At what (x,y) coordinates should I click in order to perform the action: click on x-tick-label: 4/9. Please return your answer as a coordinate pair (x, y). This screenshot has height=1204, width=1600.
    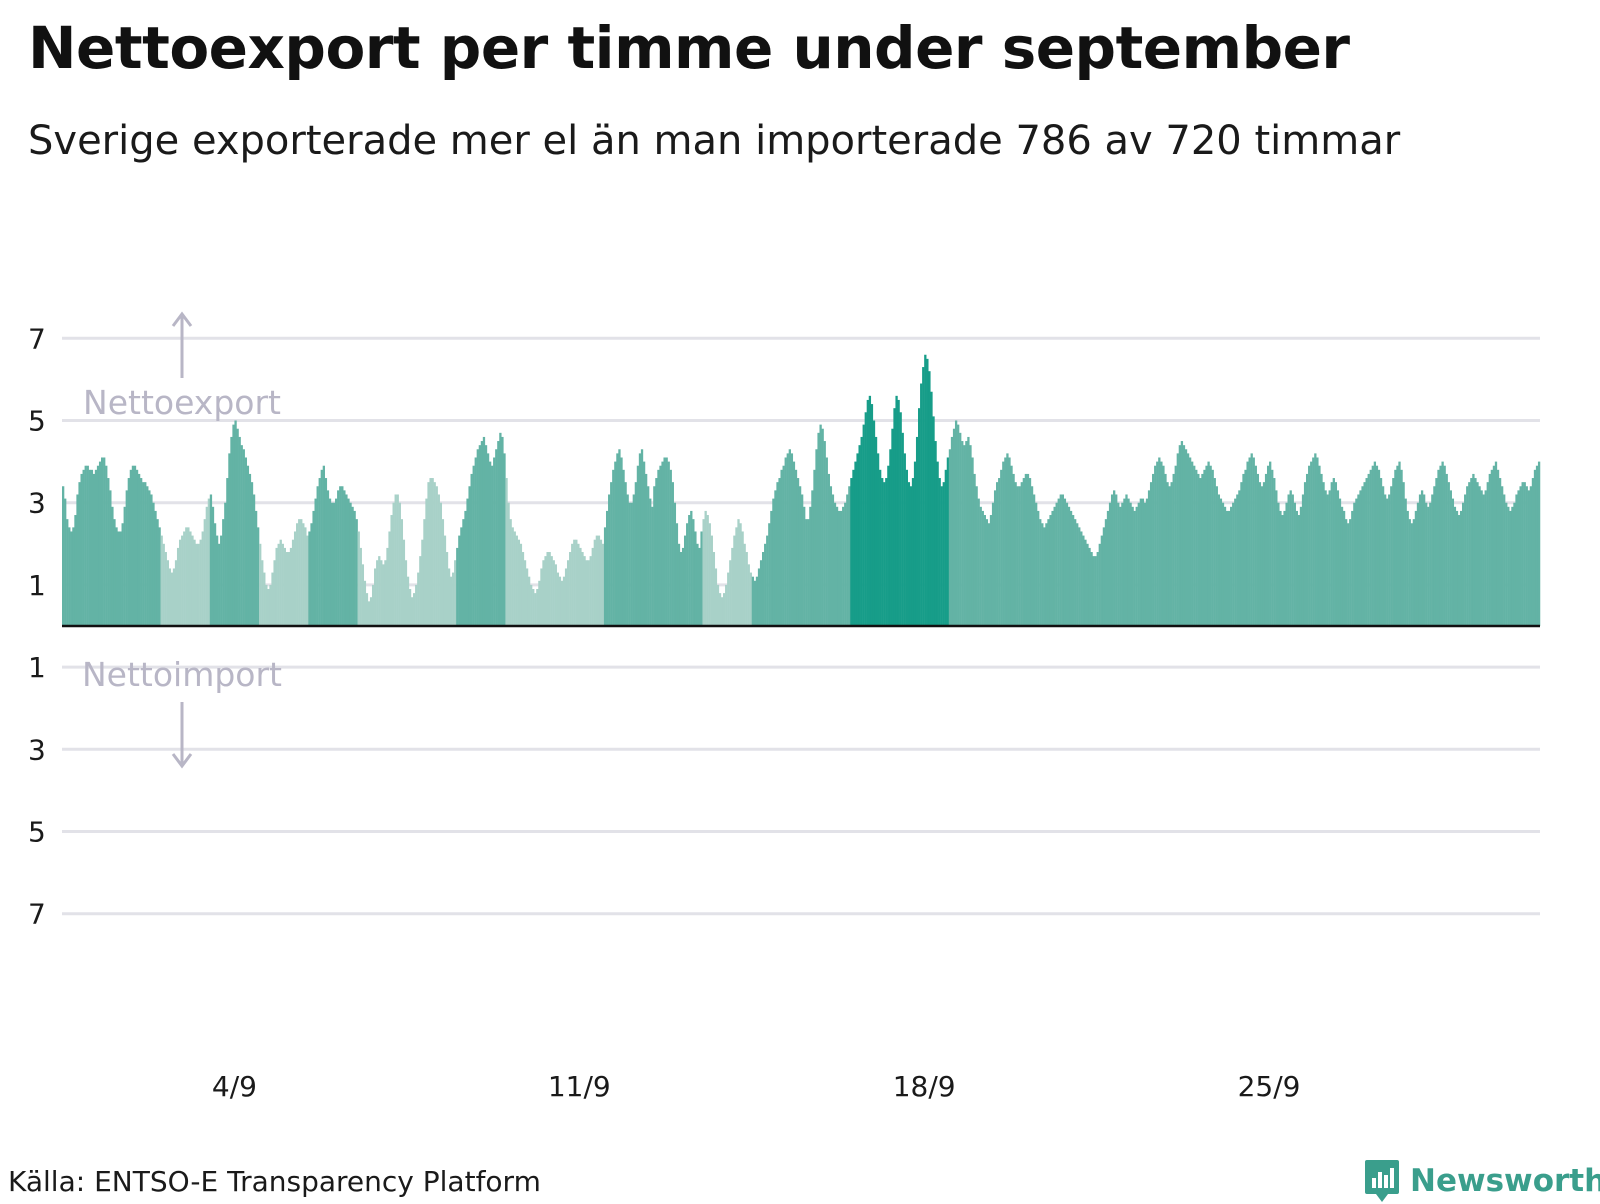
    Looking at the image, I should click on (234, 1086).